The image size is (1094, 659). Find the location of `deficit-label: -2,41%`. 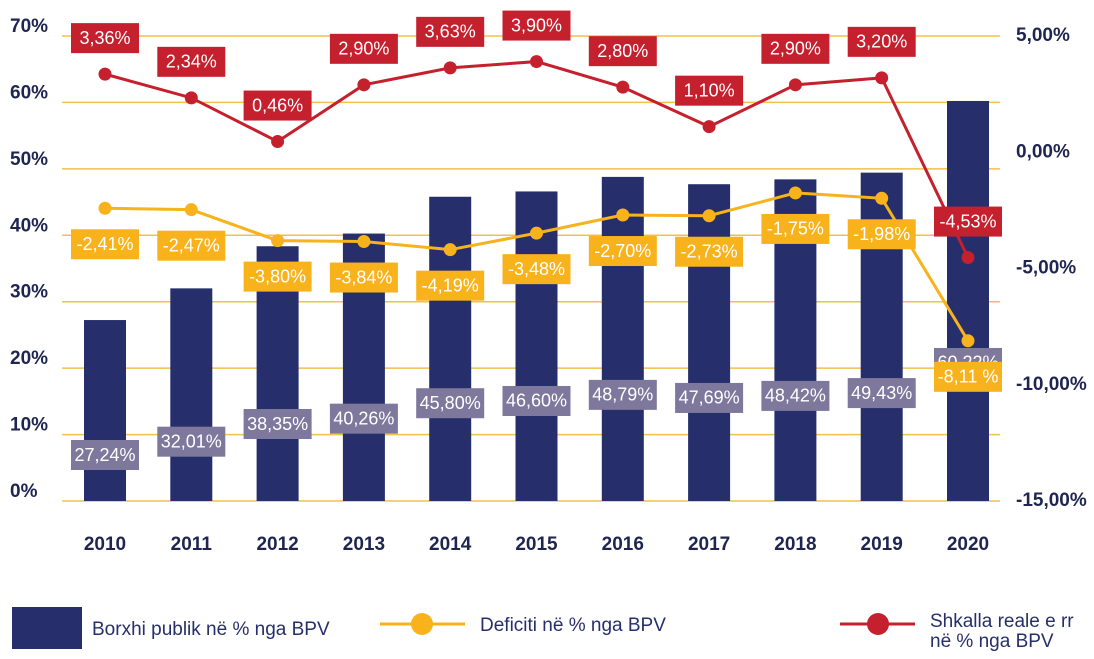

deficit-label: -2,41% is located at coordinates (104, 244).